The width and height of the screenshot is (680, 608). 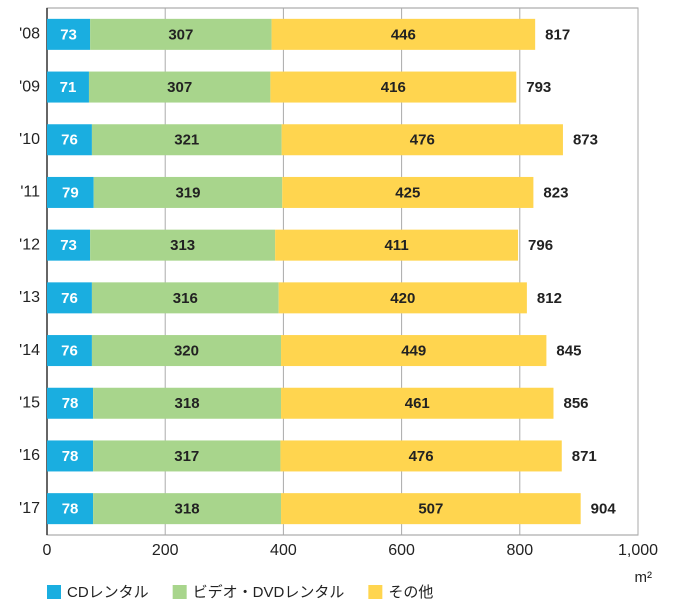 What do you see at coordinates (29, 34) in the screenshot?
I see `y-tick-label: '08` at bounding box center [29, 34].